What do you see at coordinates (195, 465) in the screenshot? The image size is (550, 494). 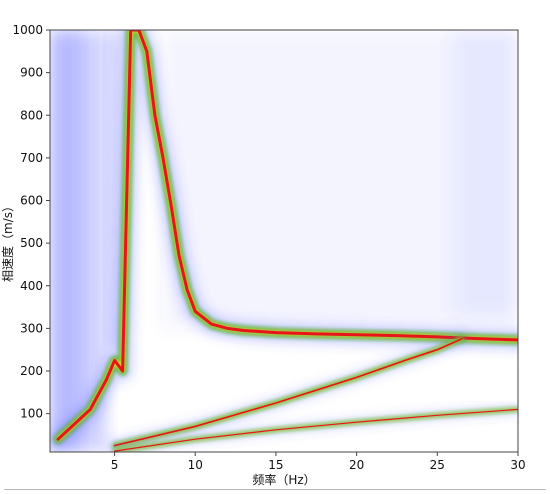 I see `x-tick-label: 10` at bounding box center [195, 465].